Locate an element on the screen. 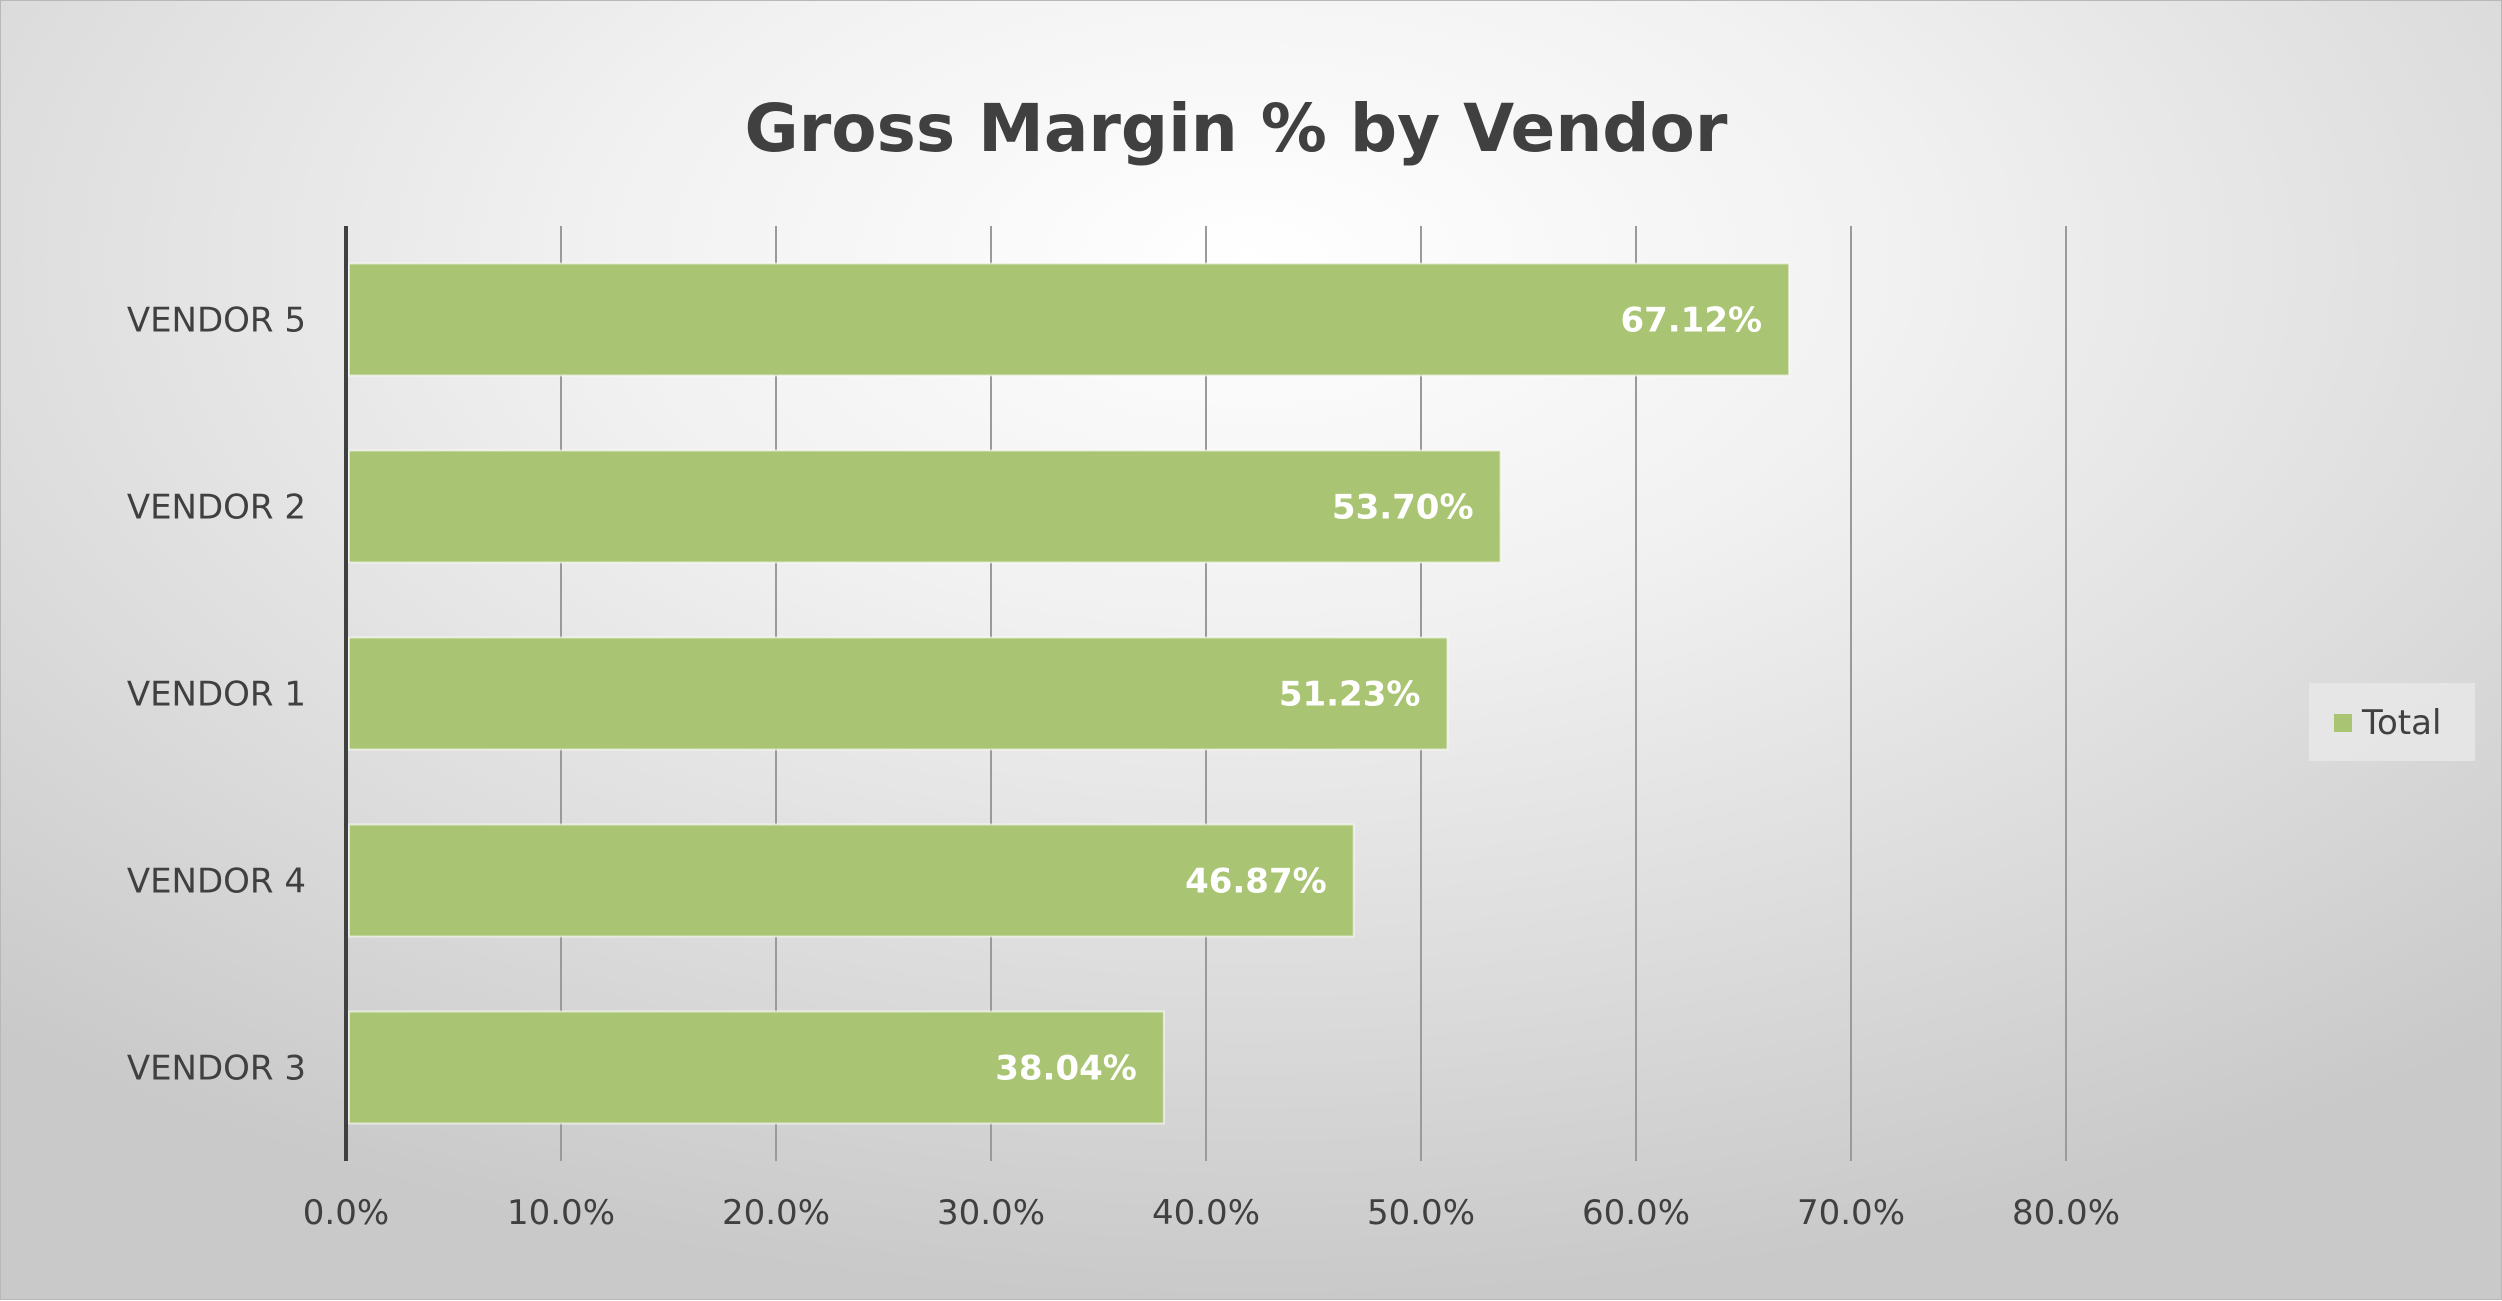  legend: Total is located at coordinates (2392, 722).